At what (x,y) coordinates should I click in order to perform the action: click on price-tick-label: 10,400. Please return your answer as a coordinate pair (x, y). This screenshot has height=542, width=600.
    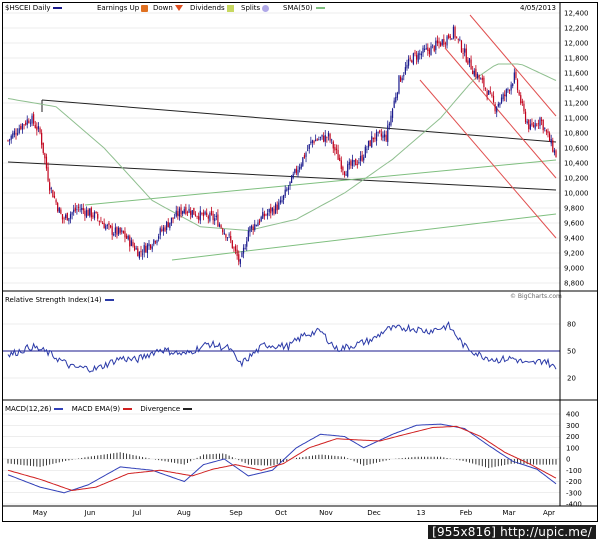
    Looking at the image, I should click on (576, 164).